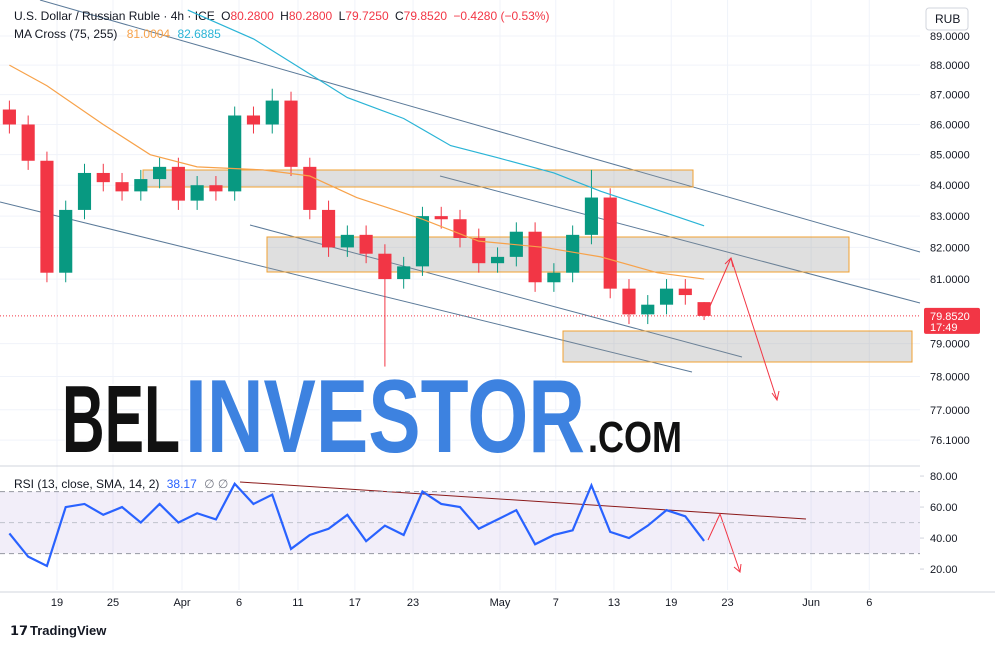 This screenshot has width=995, height=651. Describe the element at coordinates (950, 186) in the screenshot. I see `y-tick-label: 84.0000` at that location.